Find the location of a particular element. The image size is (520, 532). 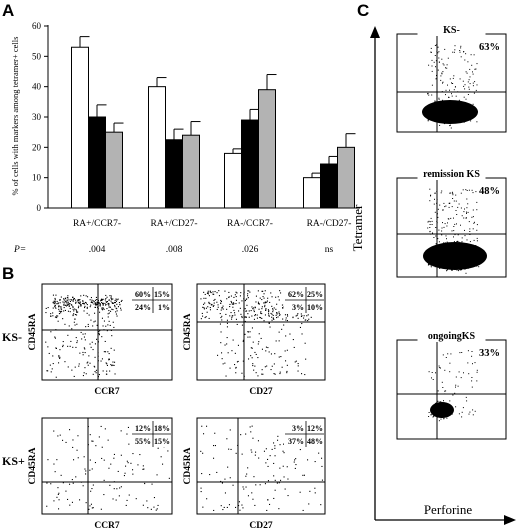

x-tick-label: RA-/CCR7- is located at coordinates (250, 224).